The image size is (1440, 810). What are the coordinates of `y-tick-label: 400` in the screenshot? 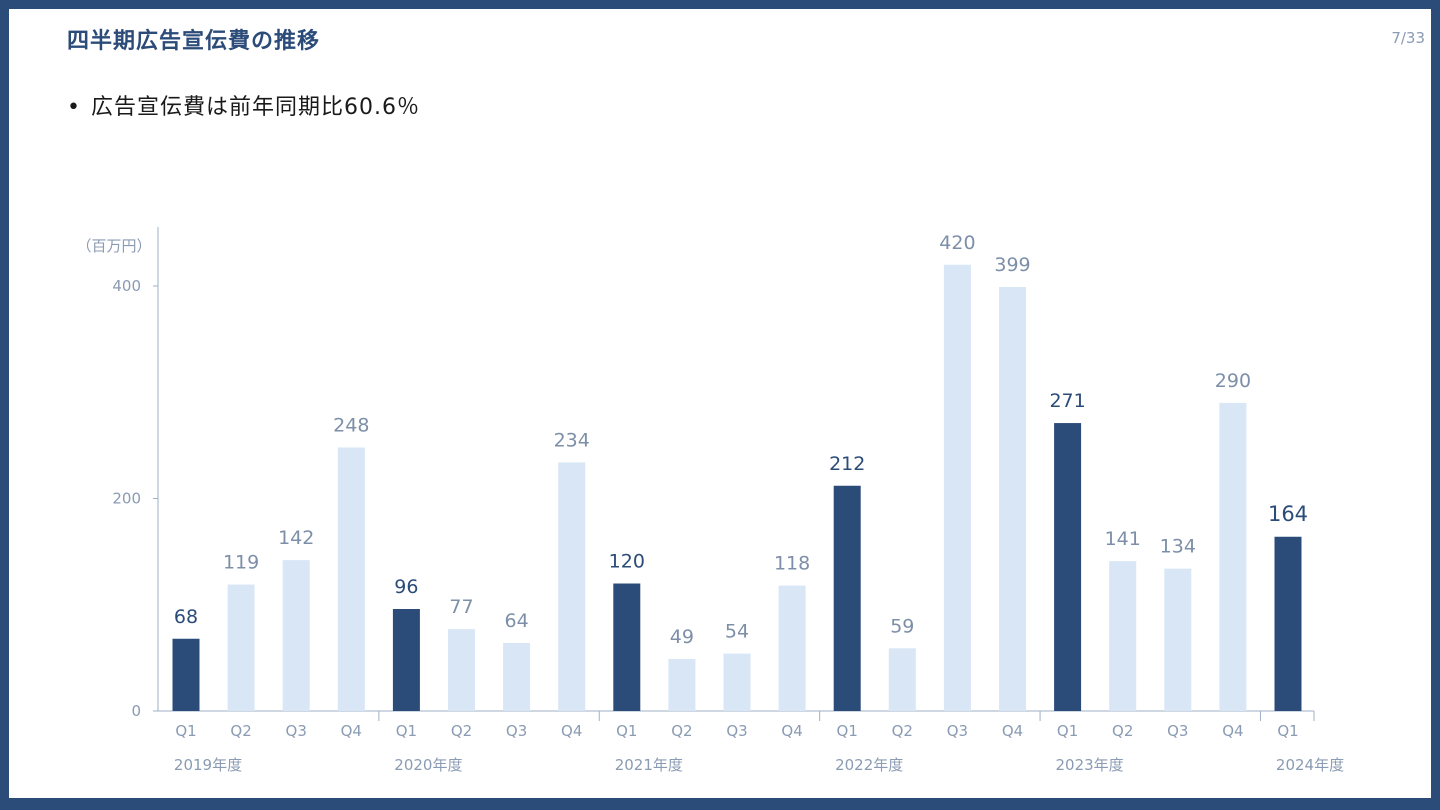 It's located at (126, 286).